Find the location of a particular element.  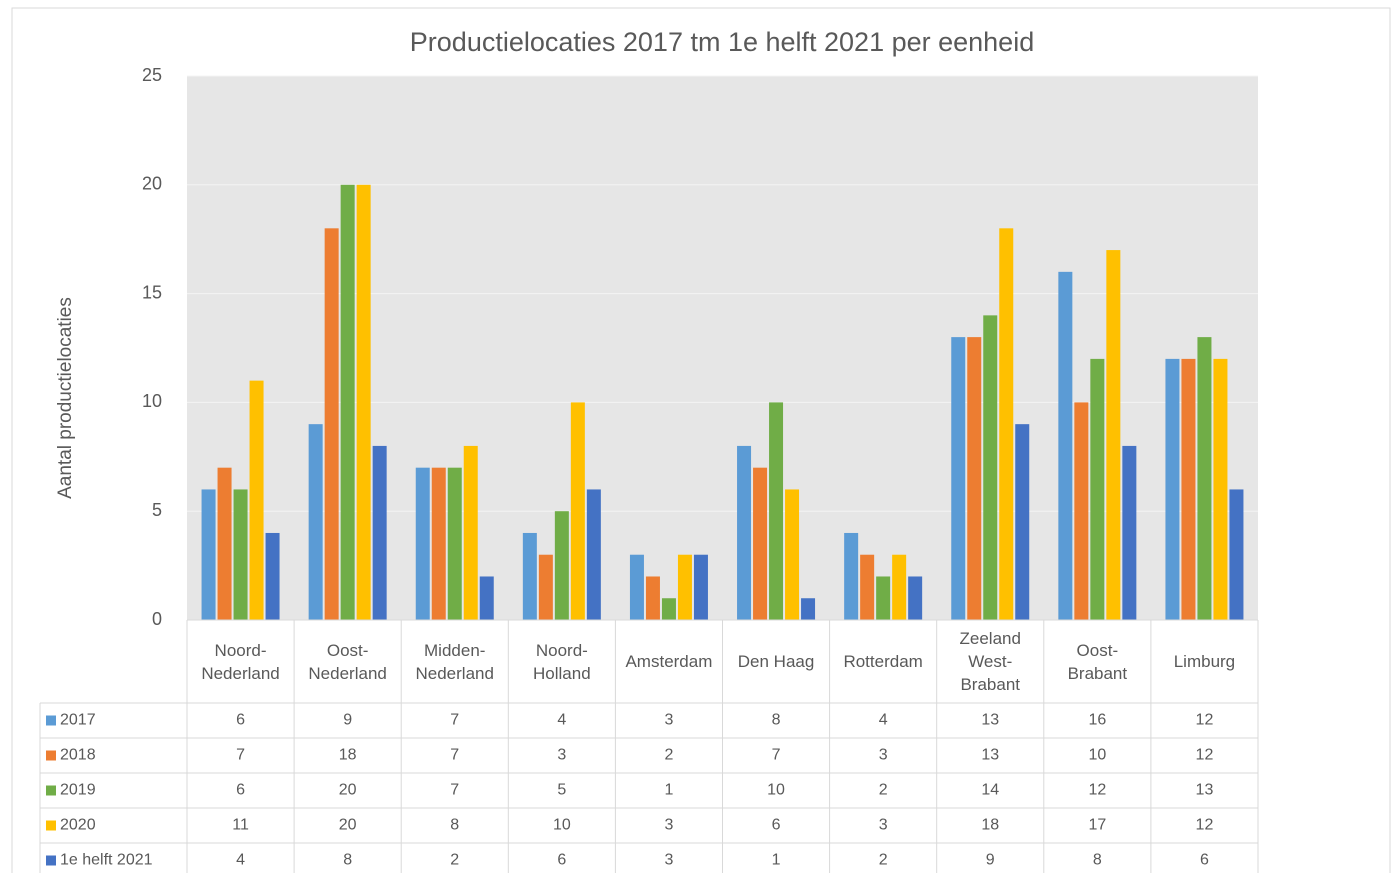

legend-label: 2020 is located at coordinates (78, 825).